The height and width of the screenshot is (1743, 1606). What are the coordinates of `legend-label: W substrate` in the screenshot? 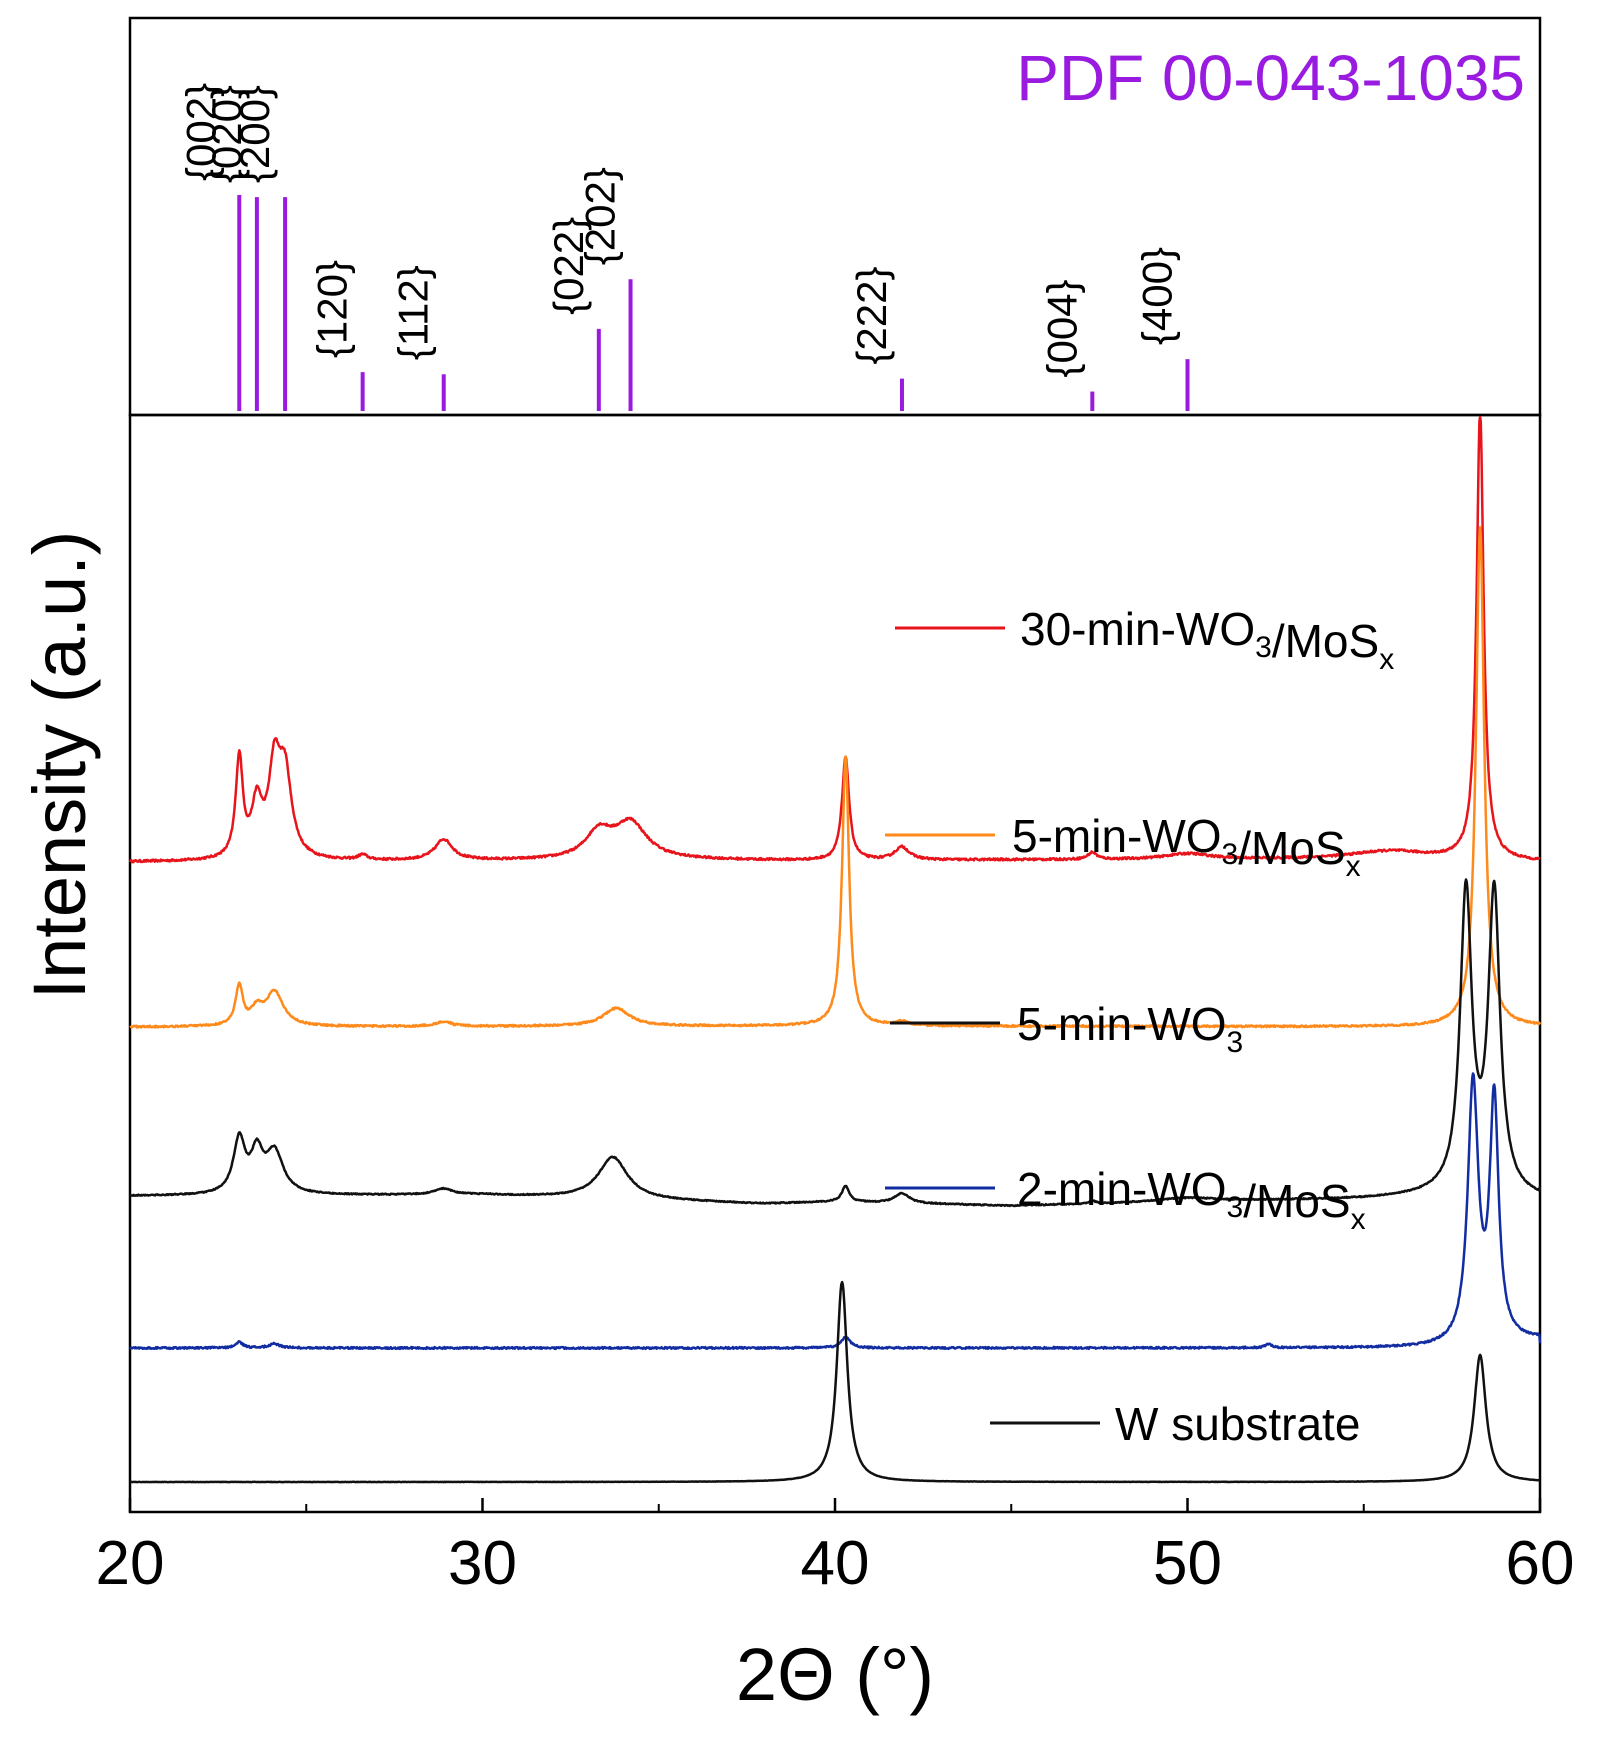 It's located at (1237, 1424).